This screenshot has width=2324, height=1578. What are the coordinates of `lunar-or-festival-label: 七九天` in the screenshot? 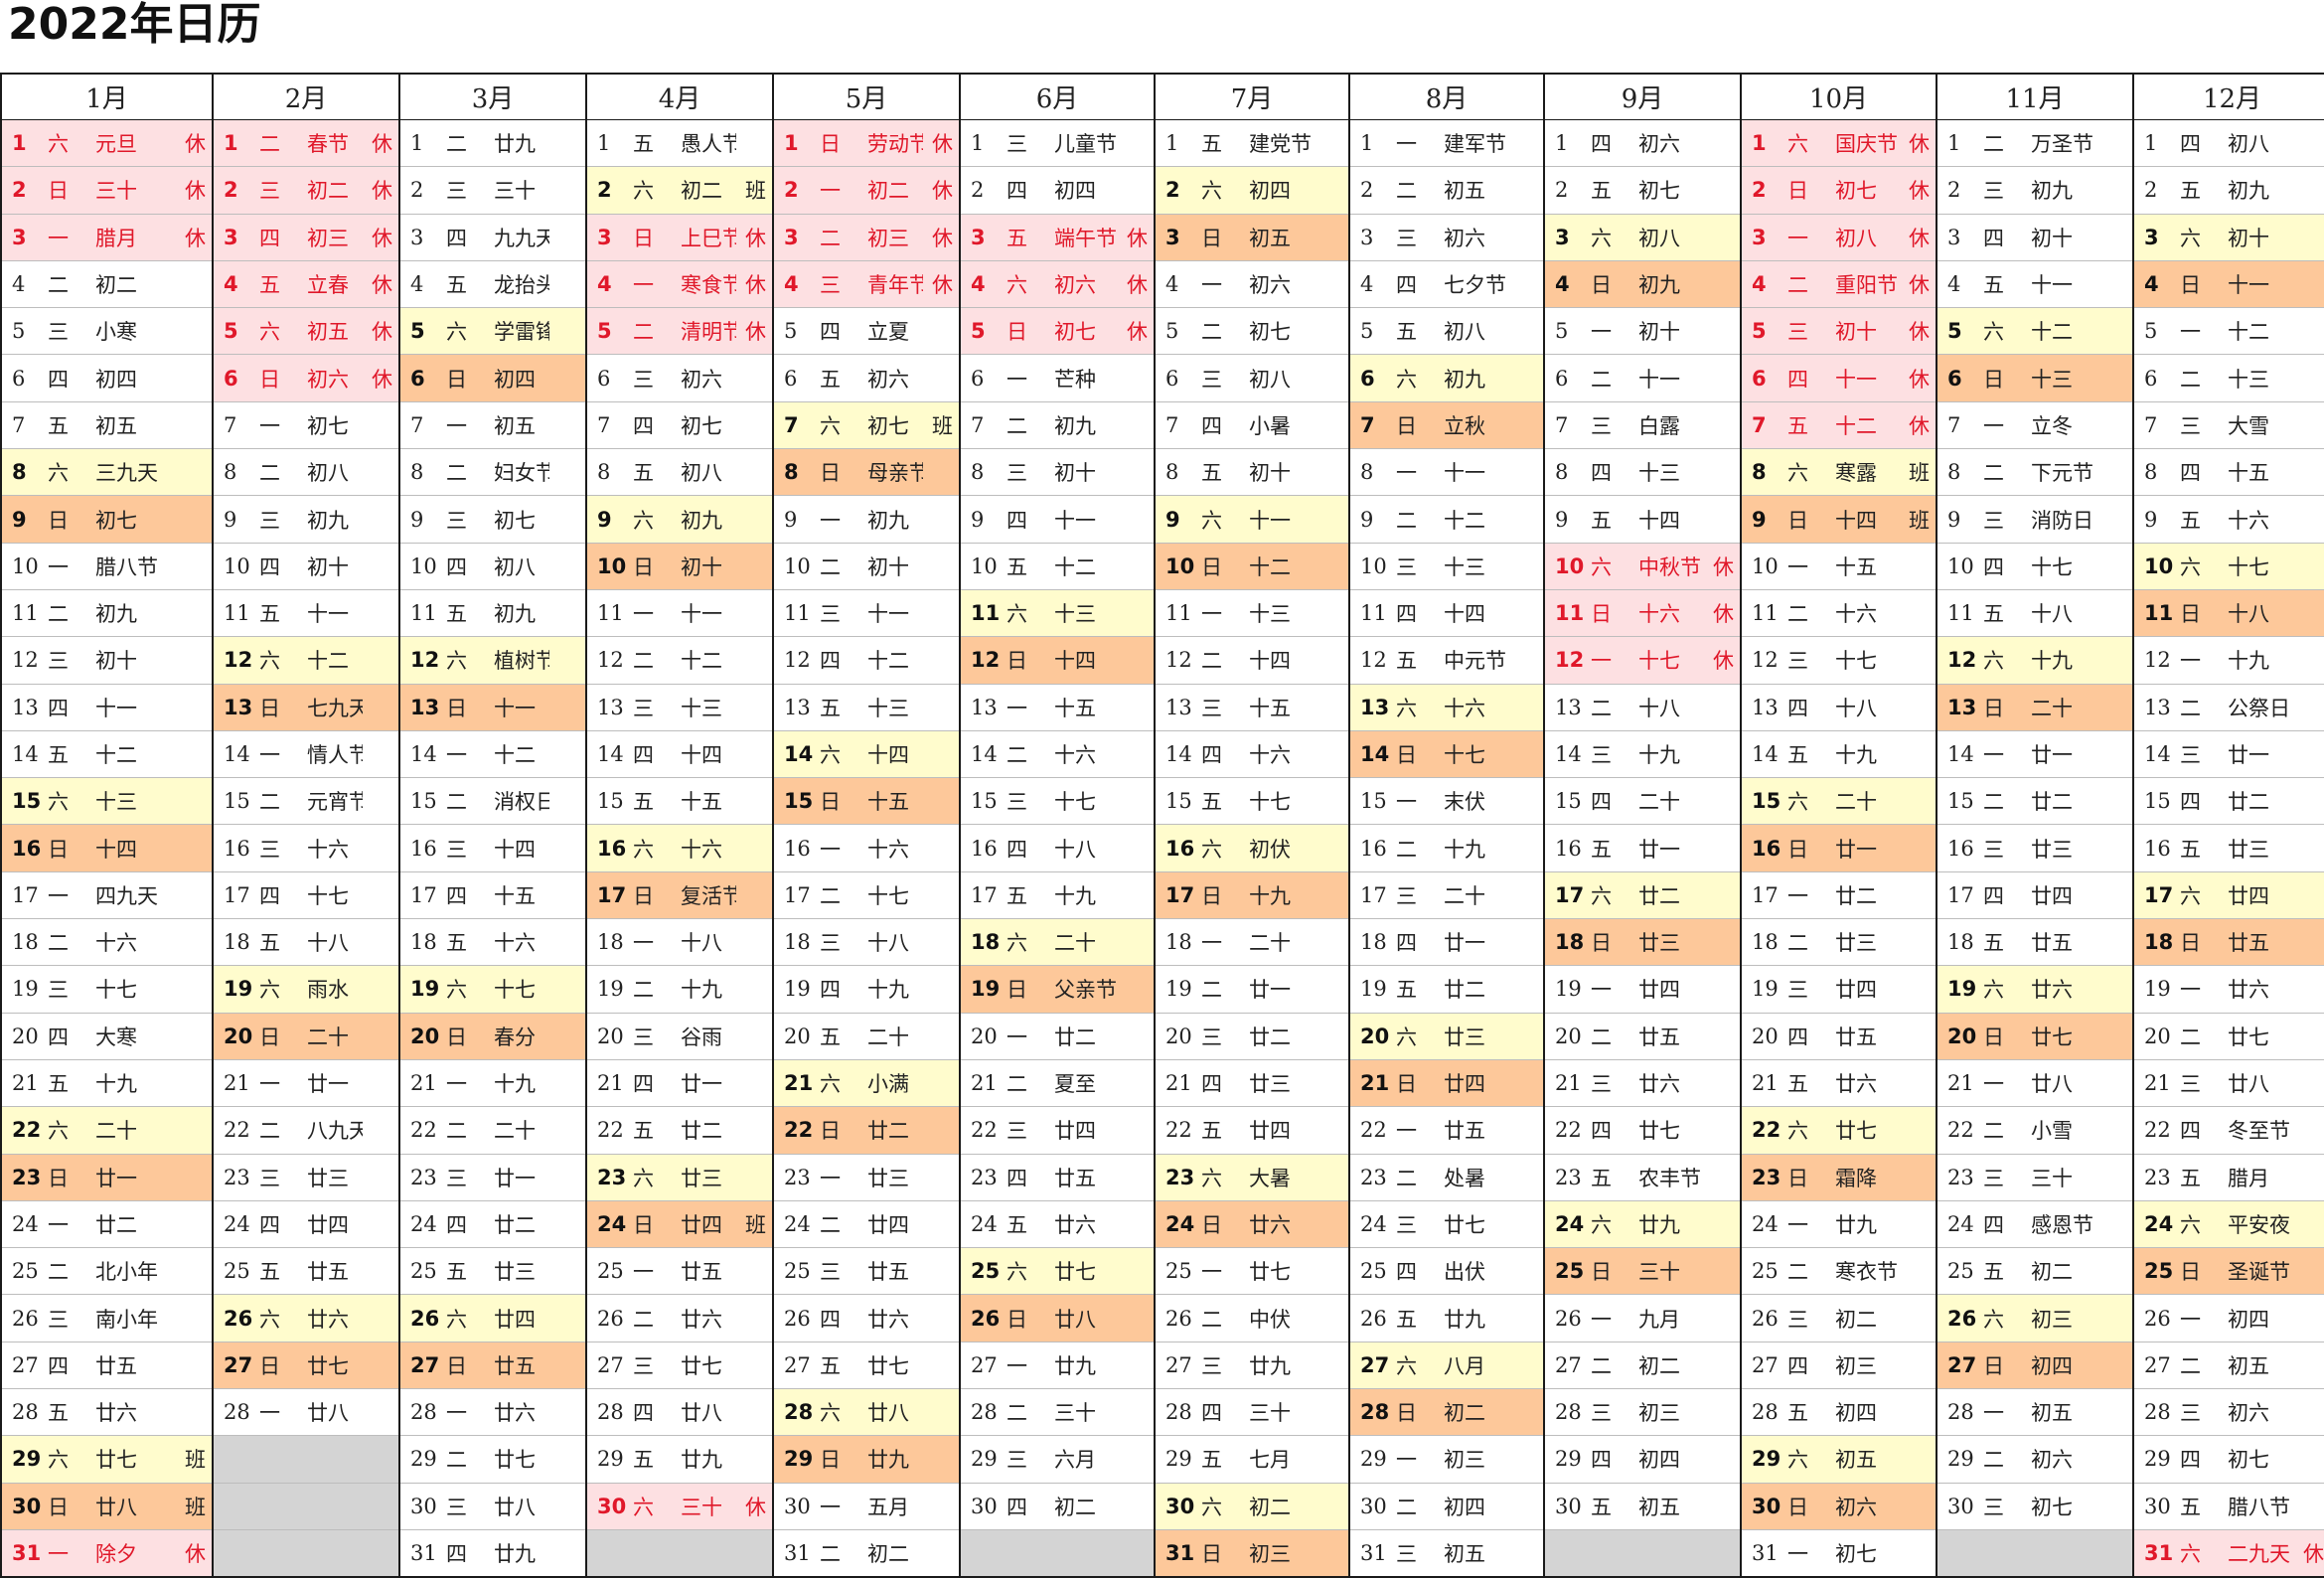 It's located at (335, 708).